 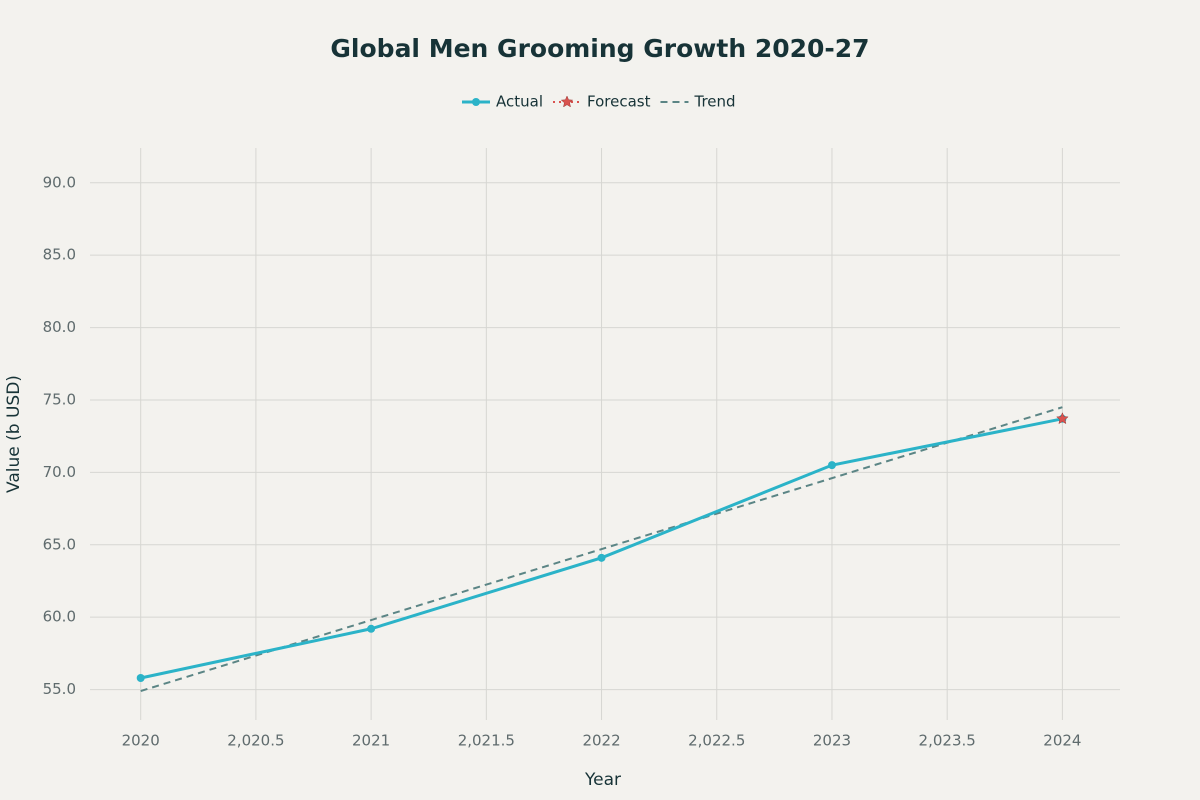 What do you see at coordinates (59, 255) in the screenshot?
I see `y-tick-label: 85.0` at bounding box center [59, 255].